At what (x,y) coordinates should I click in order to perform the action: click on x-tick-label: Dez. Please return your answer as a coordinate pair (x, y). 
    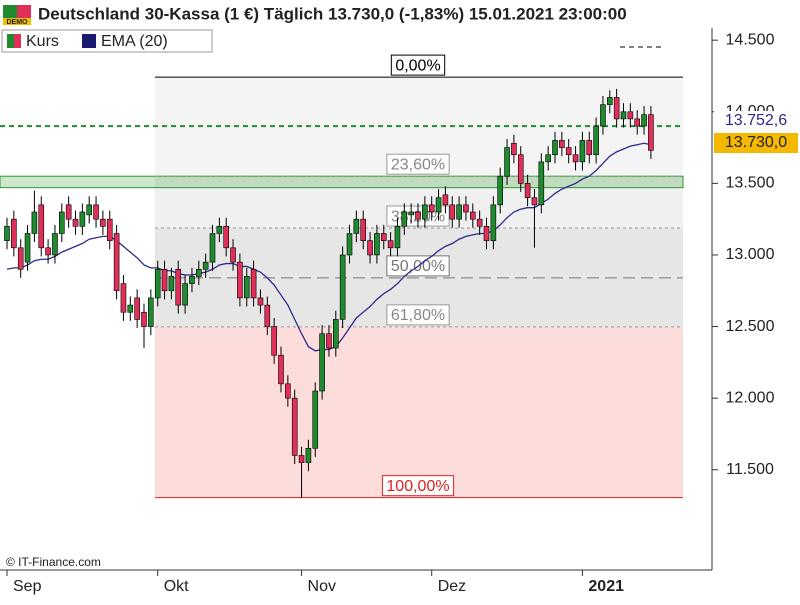
    Looking at the image, I should click on (452, 586).